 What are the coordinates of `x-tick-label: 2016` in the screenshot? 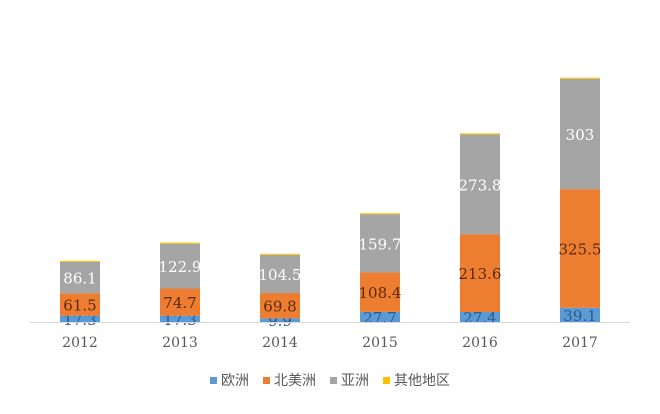 It's located at (480, 343).